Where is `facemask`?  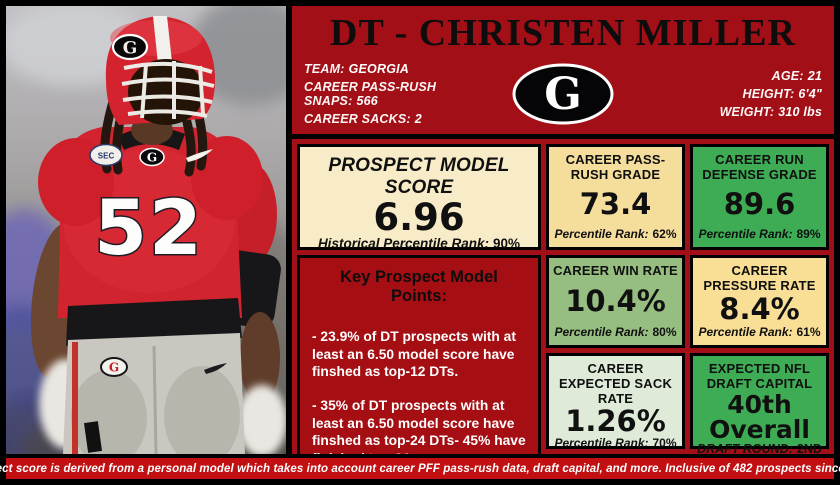 facemask is located at coordinates (168, 90).